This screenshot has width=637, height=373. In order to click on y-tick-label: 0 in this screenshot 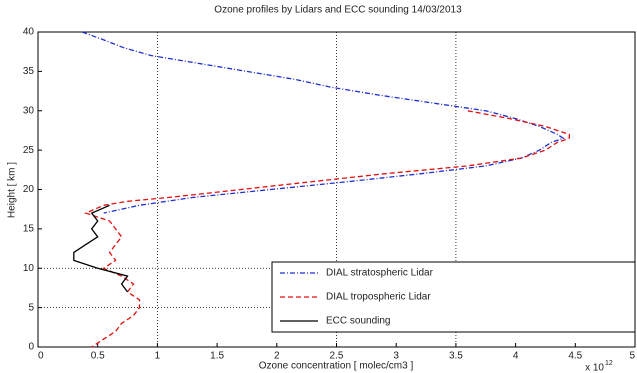, I will do `click(31, 347)`.